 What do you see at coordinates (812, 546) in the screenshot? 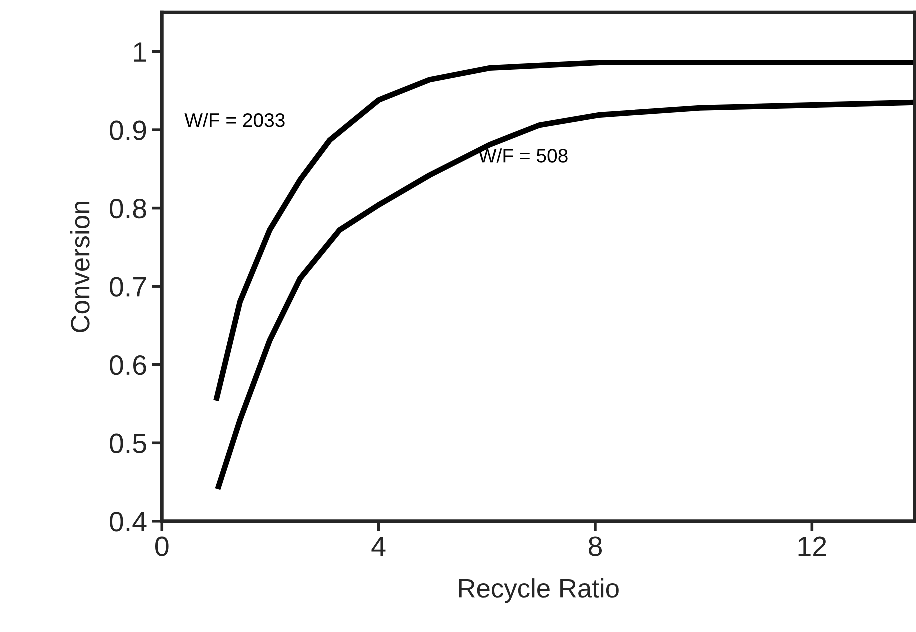
I see `x-tick-label: 12` at bounding box center [812, 546].